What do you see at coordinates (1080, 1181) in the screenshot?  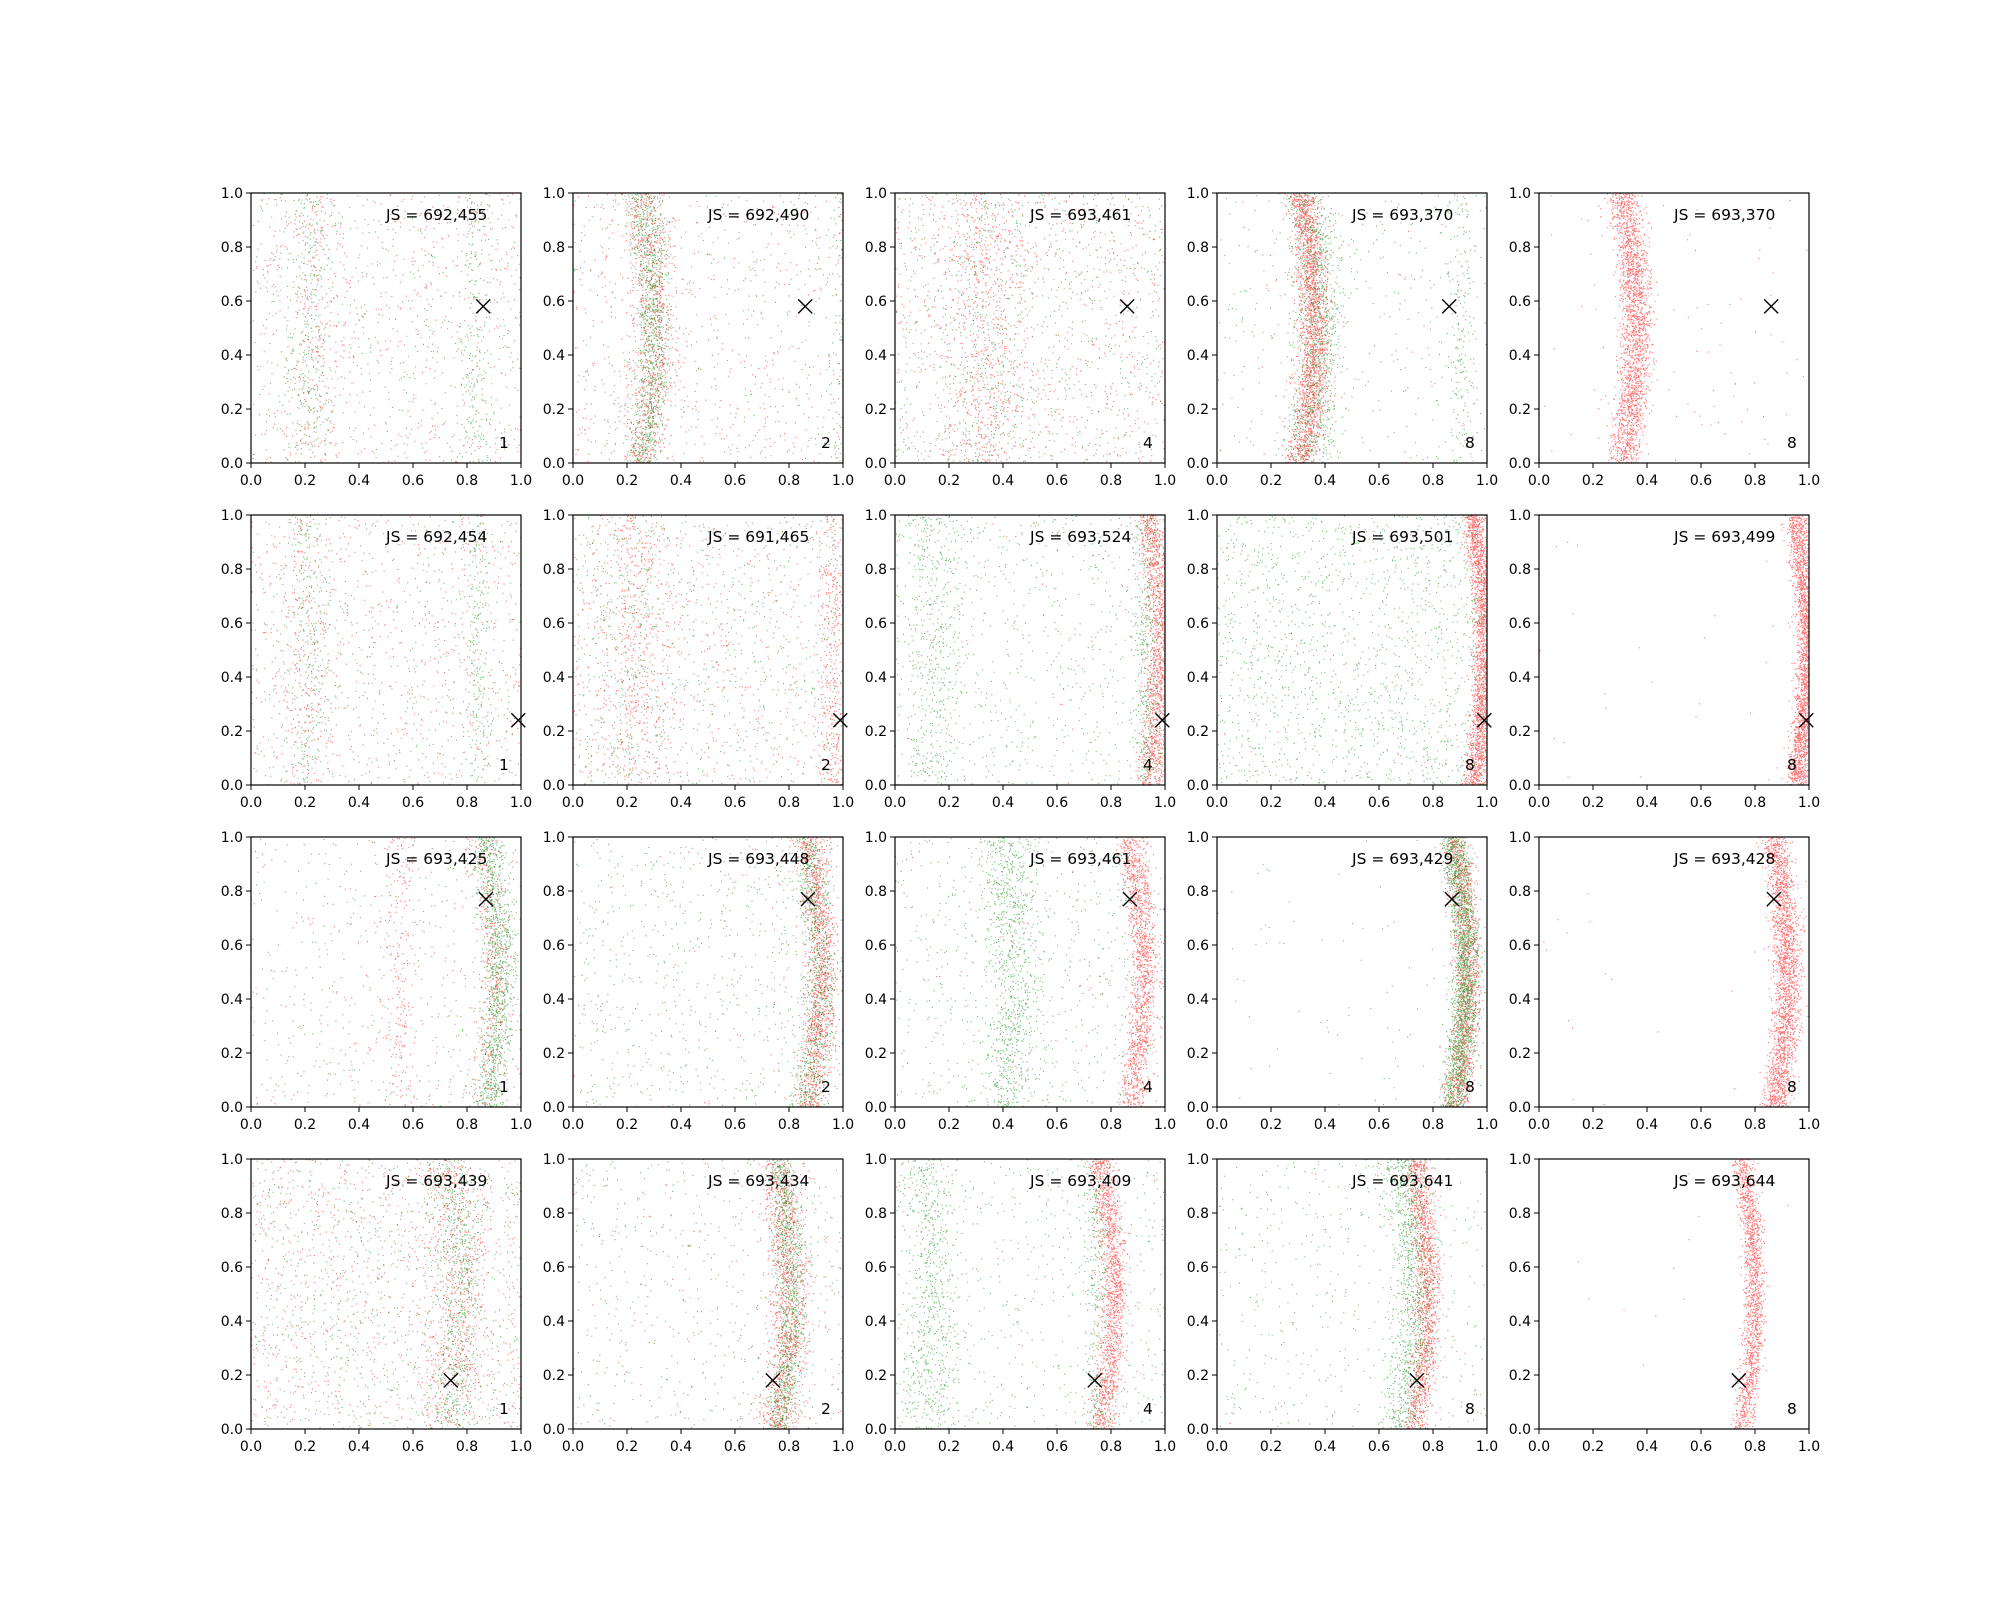 I see `js-score-label: JS = 693,409` at bounding box center [1080, 1181].